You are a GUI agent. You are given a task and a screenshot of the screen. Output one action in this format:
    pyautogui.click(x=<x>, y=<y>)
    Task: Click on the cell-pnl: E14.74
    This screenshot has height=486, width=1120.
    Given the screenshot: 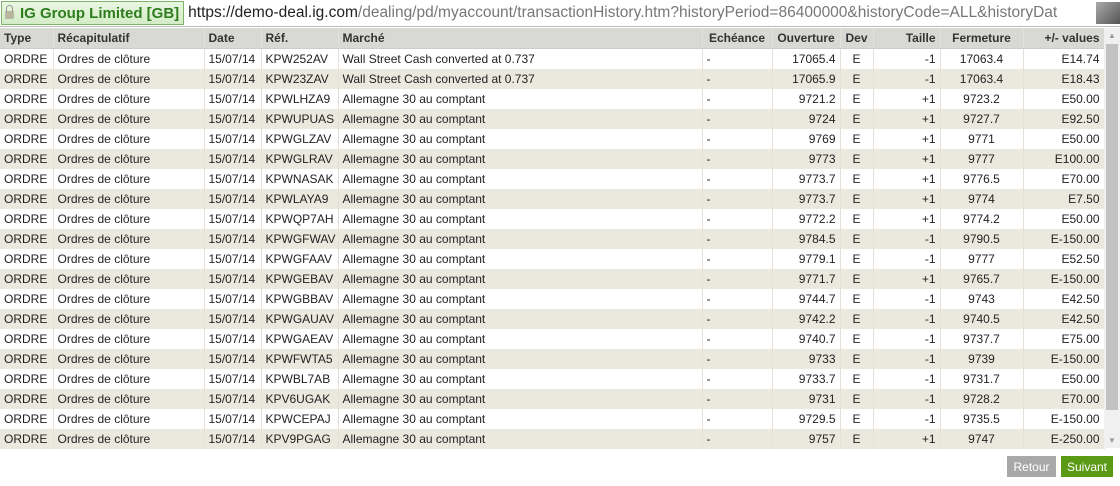 What is the action you would take?
    pyautogui.click(x=1064, y=58)
    